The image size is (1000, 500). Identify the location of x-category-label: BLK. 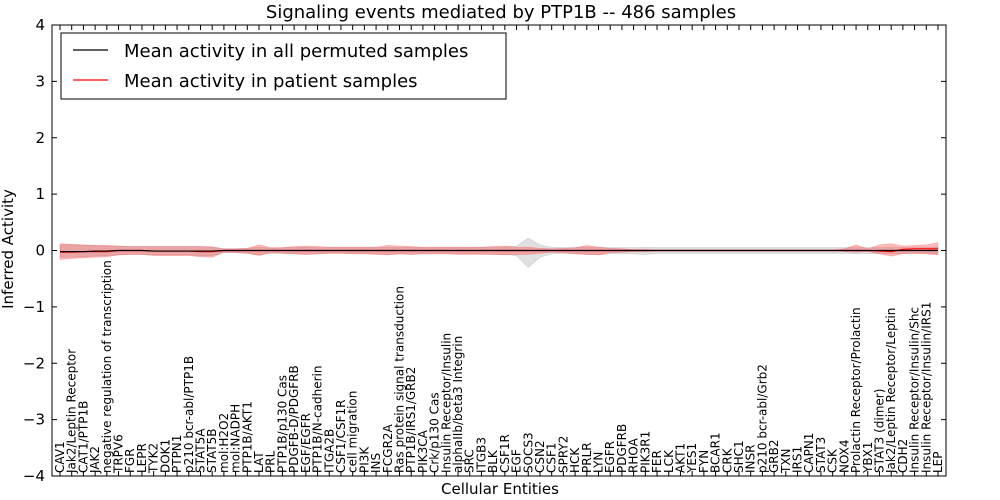
(493, 461).